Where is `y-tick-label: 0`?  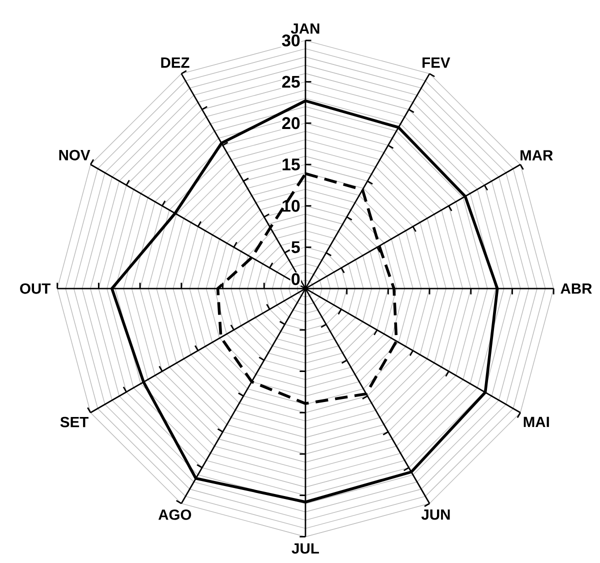
y-tick-label: 0 is located at coordinates (296, 279).